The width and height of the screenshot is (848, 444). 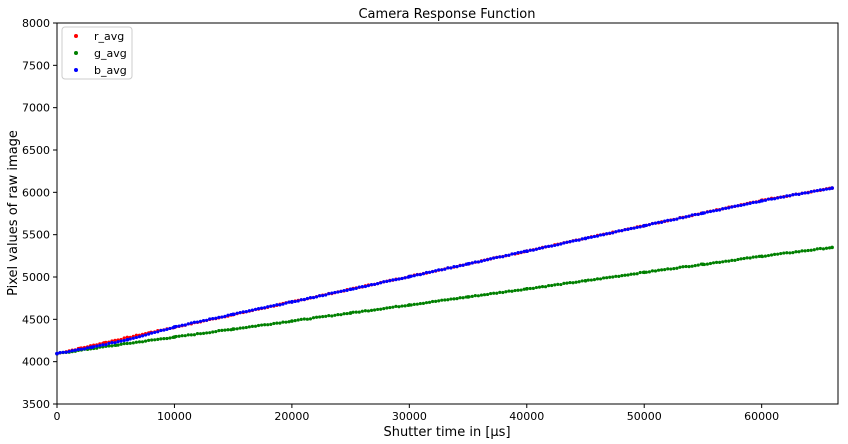 I want to click on y-tick-label: 7500, so click(x=36, y=65).